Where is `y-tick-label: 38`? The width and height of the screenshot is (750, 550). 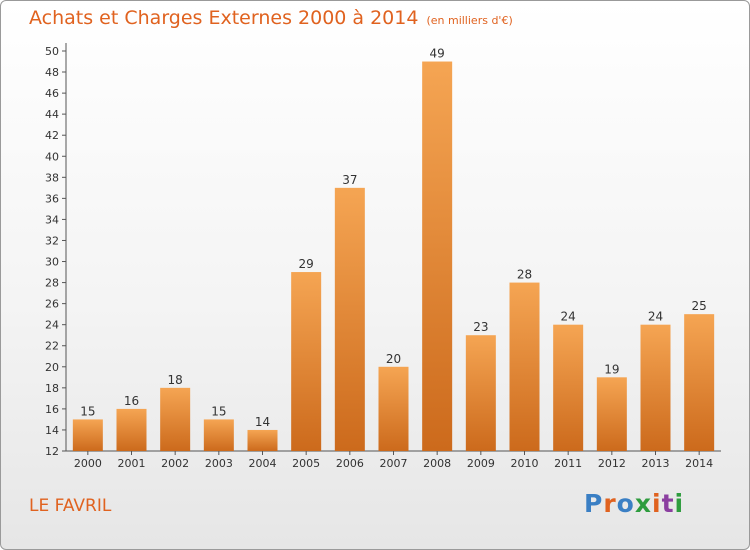
y-tick-label: 38 is located at coordinates (52, 177).